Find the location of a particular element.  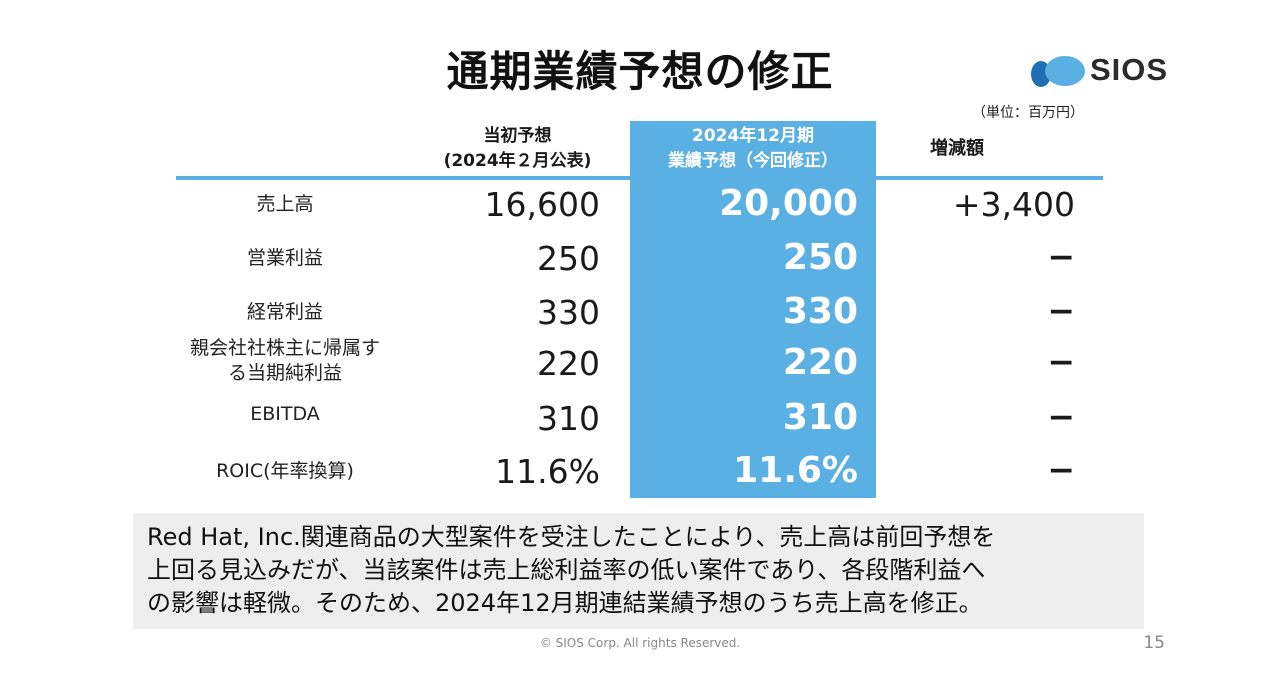

table-row: 経常利益 330 330 − is located at coordinates (640, 316).